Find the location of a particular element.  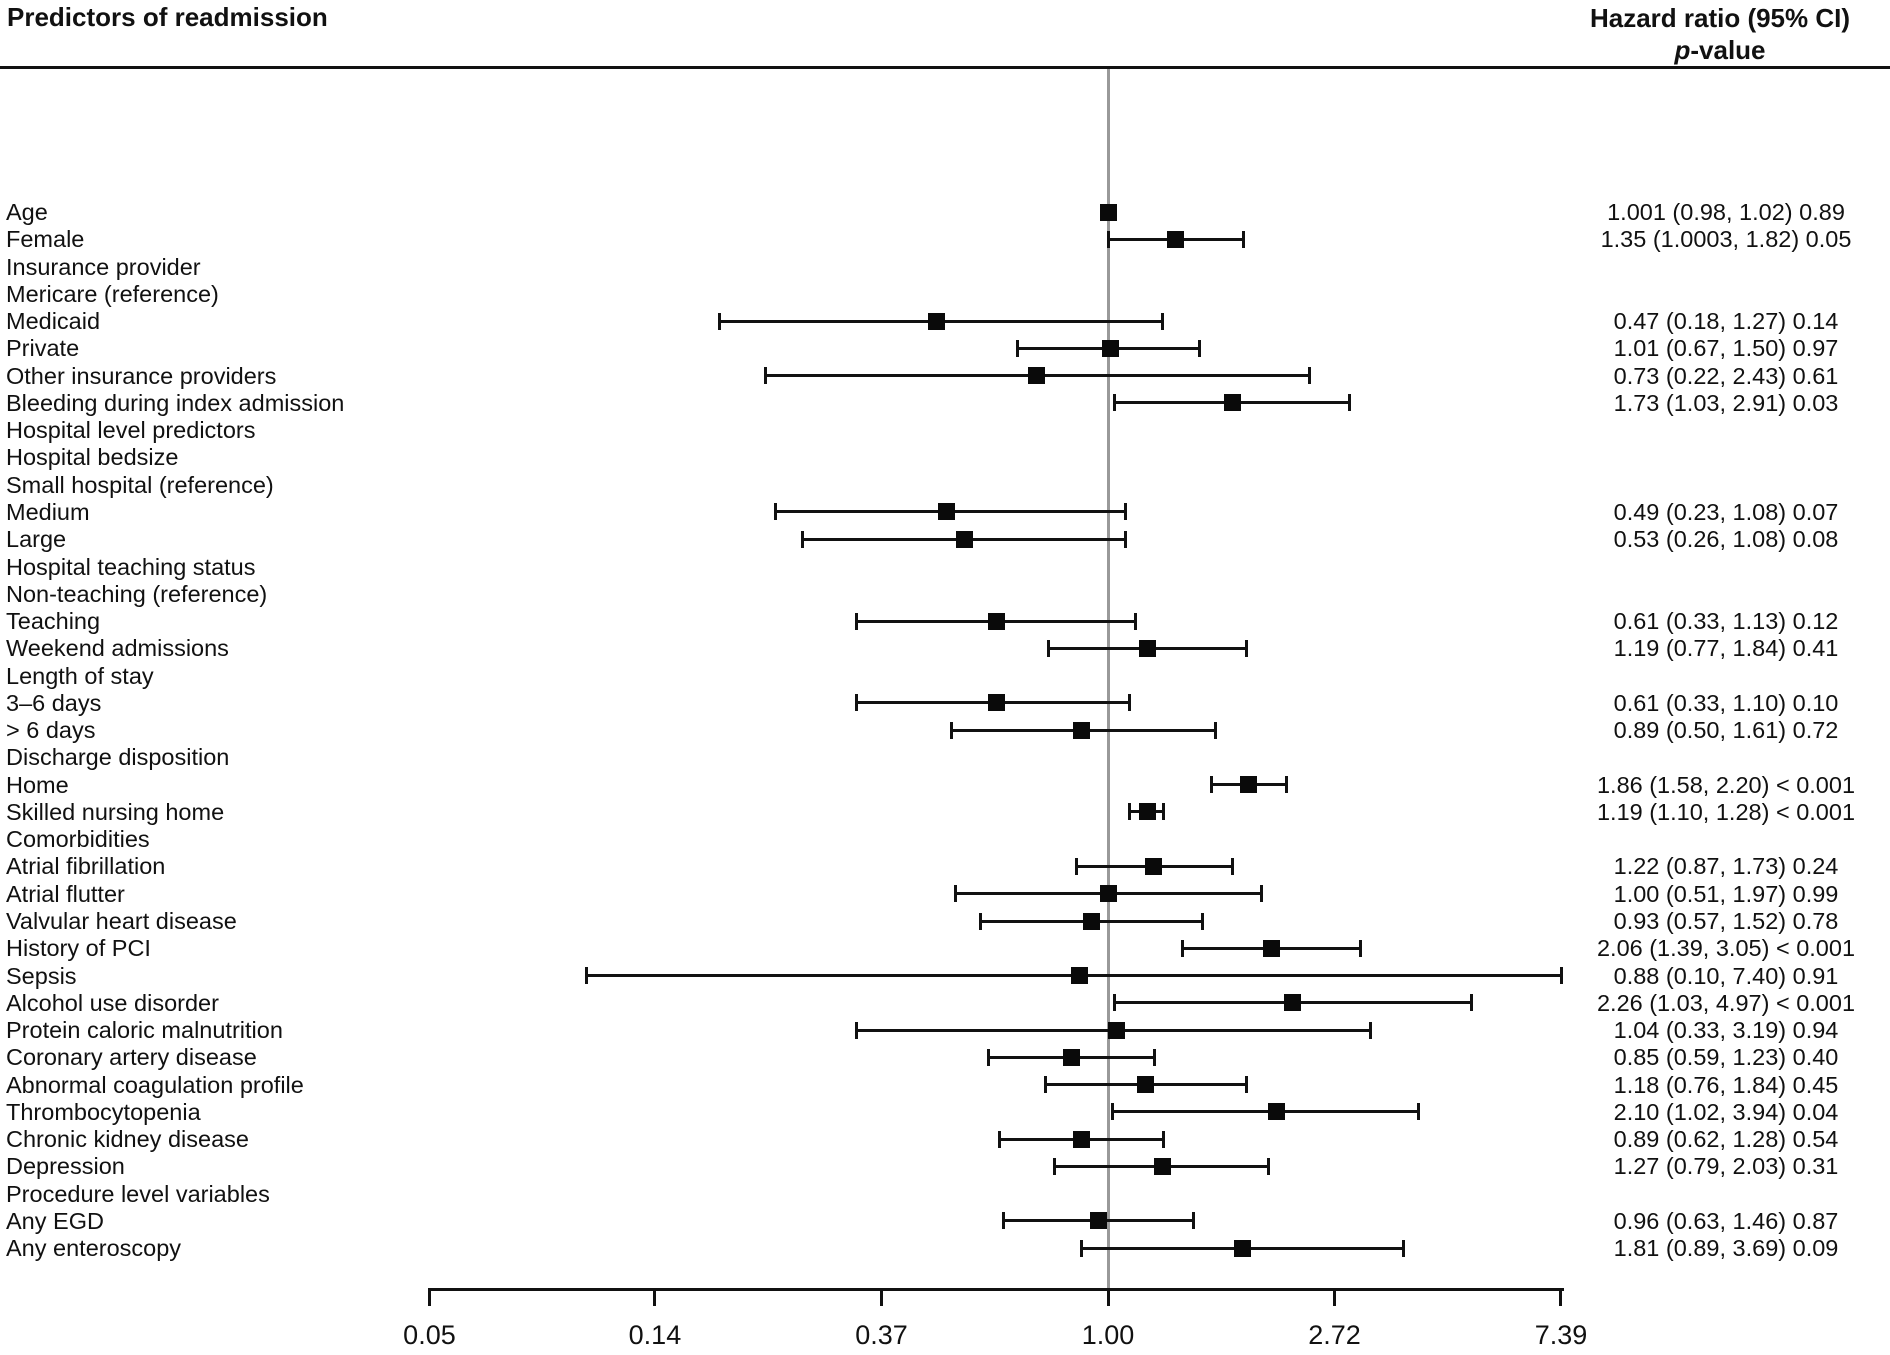

row-label: Large is located at coordinates (36, 539).